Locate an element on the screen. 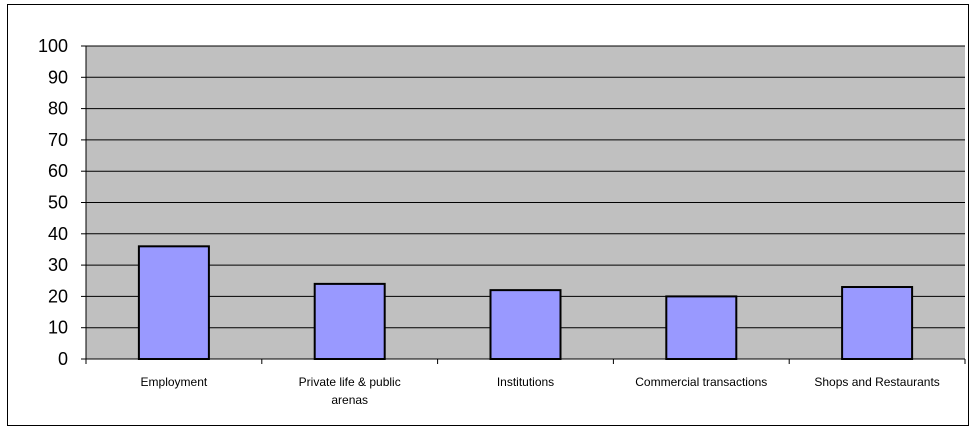 The height and width of the screenshot is (432, 976). x-category-label: arenas is located at coordinates (349, 400).